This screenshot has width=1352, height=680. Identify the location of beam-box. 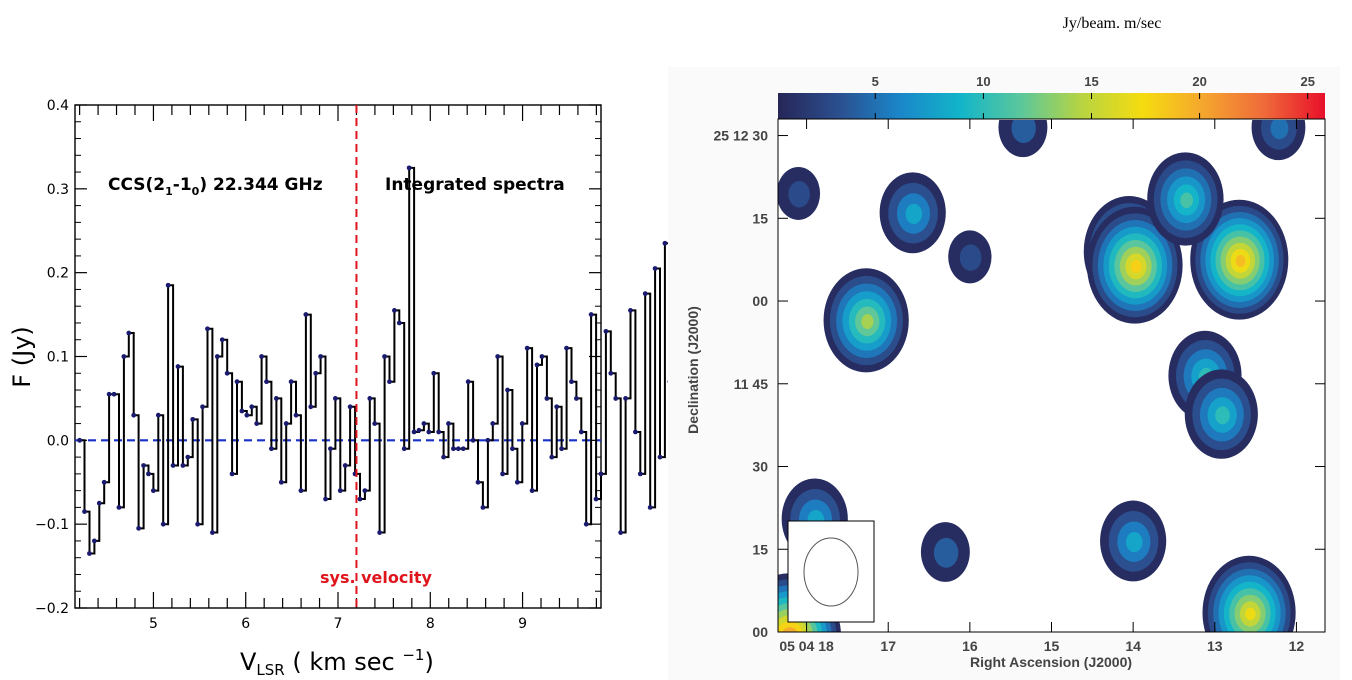
(831, 571).